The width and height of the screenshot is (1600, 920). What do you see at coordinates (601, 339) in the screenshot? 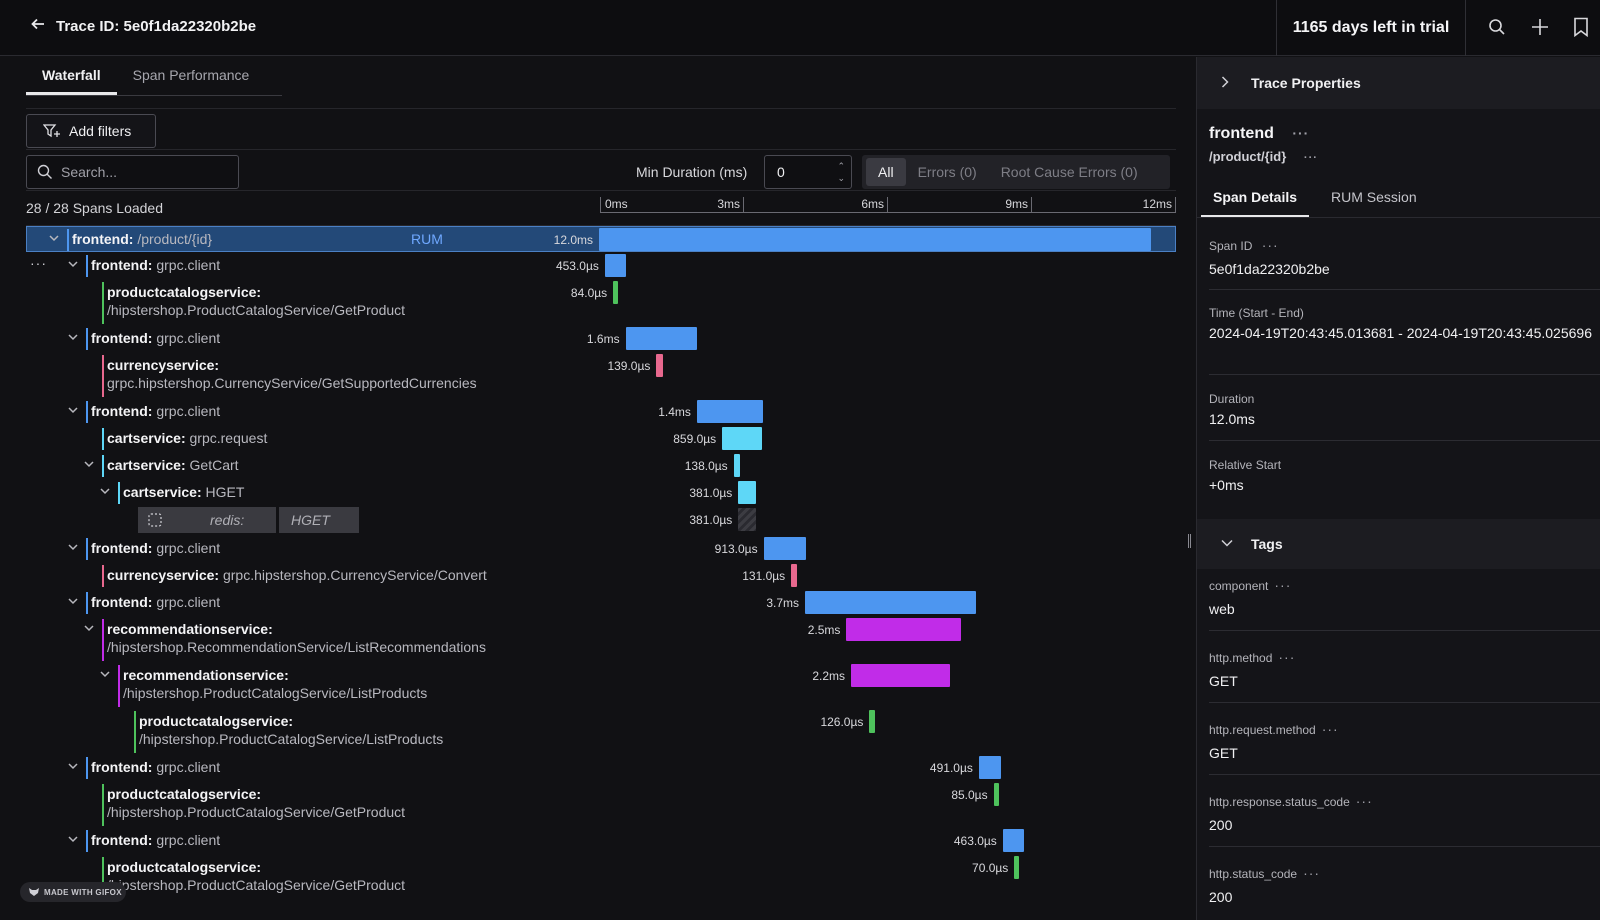
I see `span-row: frontend: grpc.client 1.6ms` at bounding box center [601, 339].